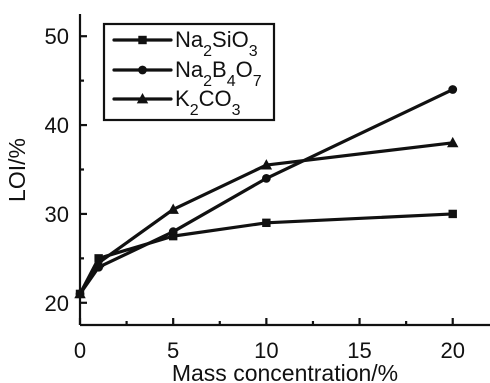 This screenshot has width=490, height=383. Describe the element at coordinates (359, 350) in the screenshot. I see `x-tick-label: 15` at that location.